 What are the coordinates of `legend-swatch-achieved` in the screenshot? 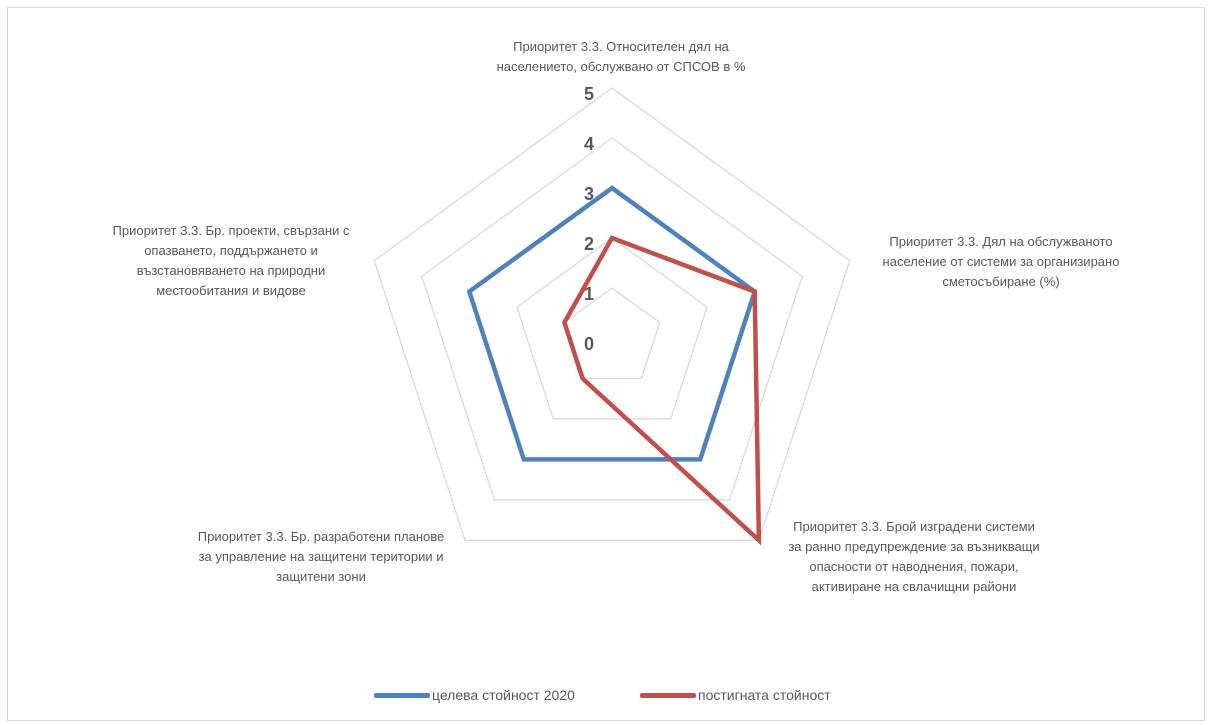 It's located at (668, 695).